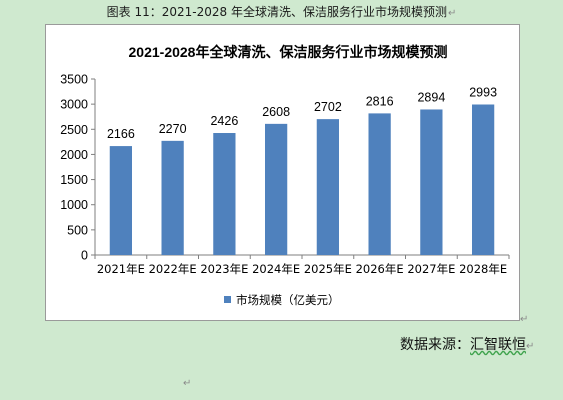 The height and width of the screenshot is (400, 563). I want to click on data-label: 2270, so click(173, 129).